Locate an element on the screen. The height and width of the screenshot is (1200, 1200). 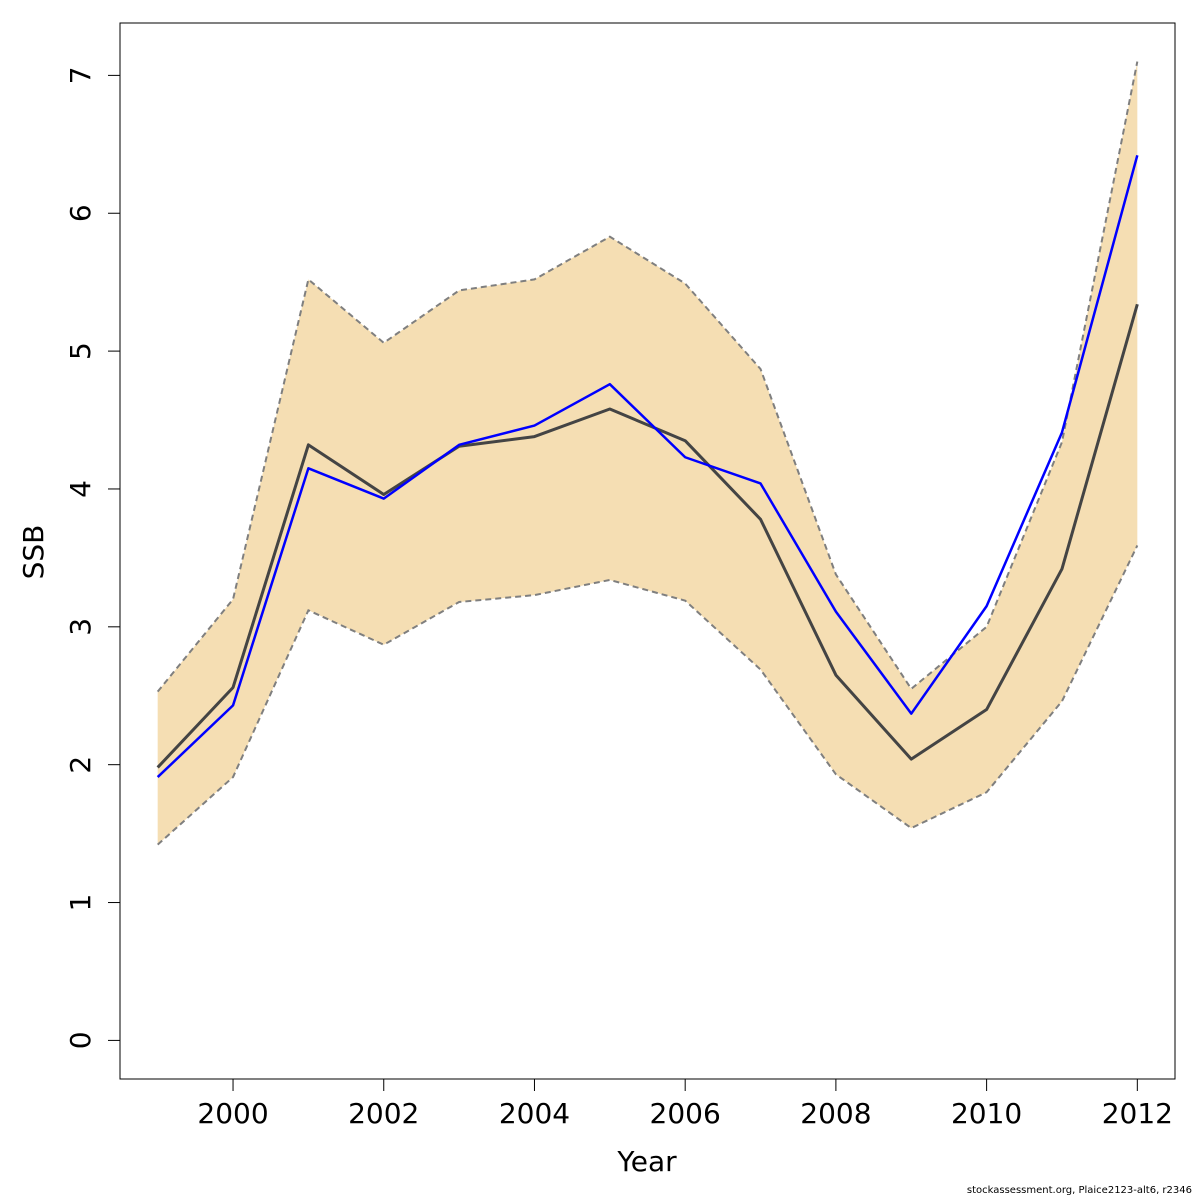
x-tick-label-2002: 2002 is located at coordinates (383, 1113).